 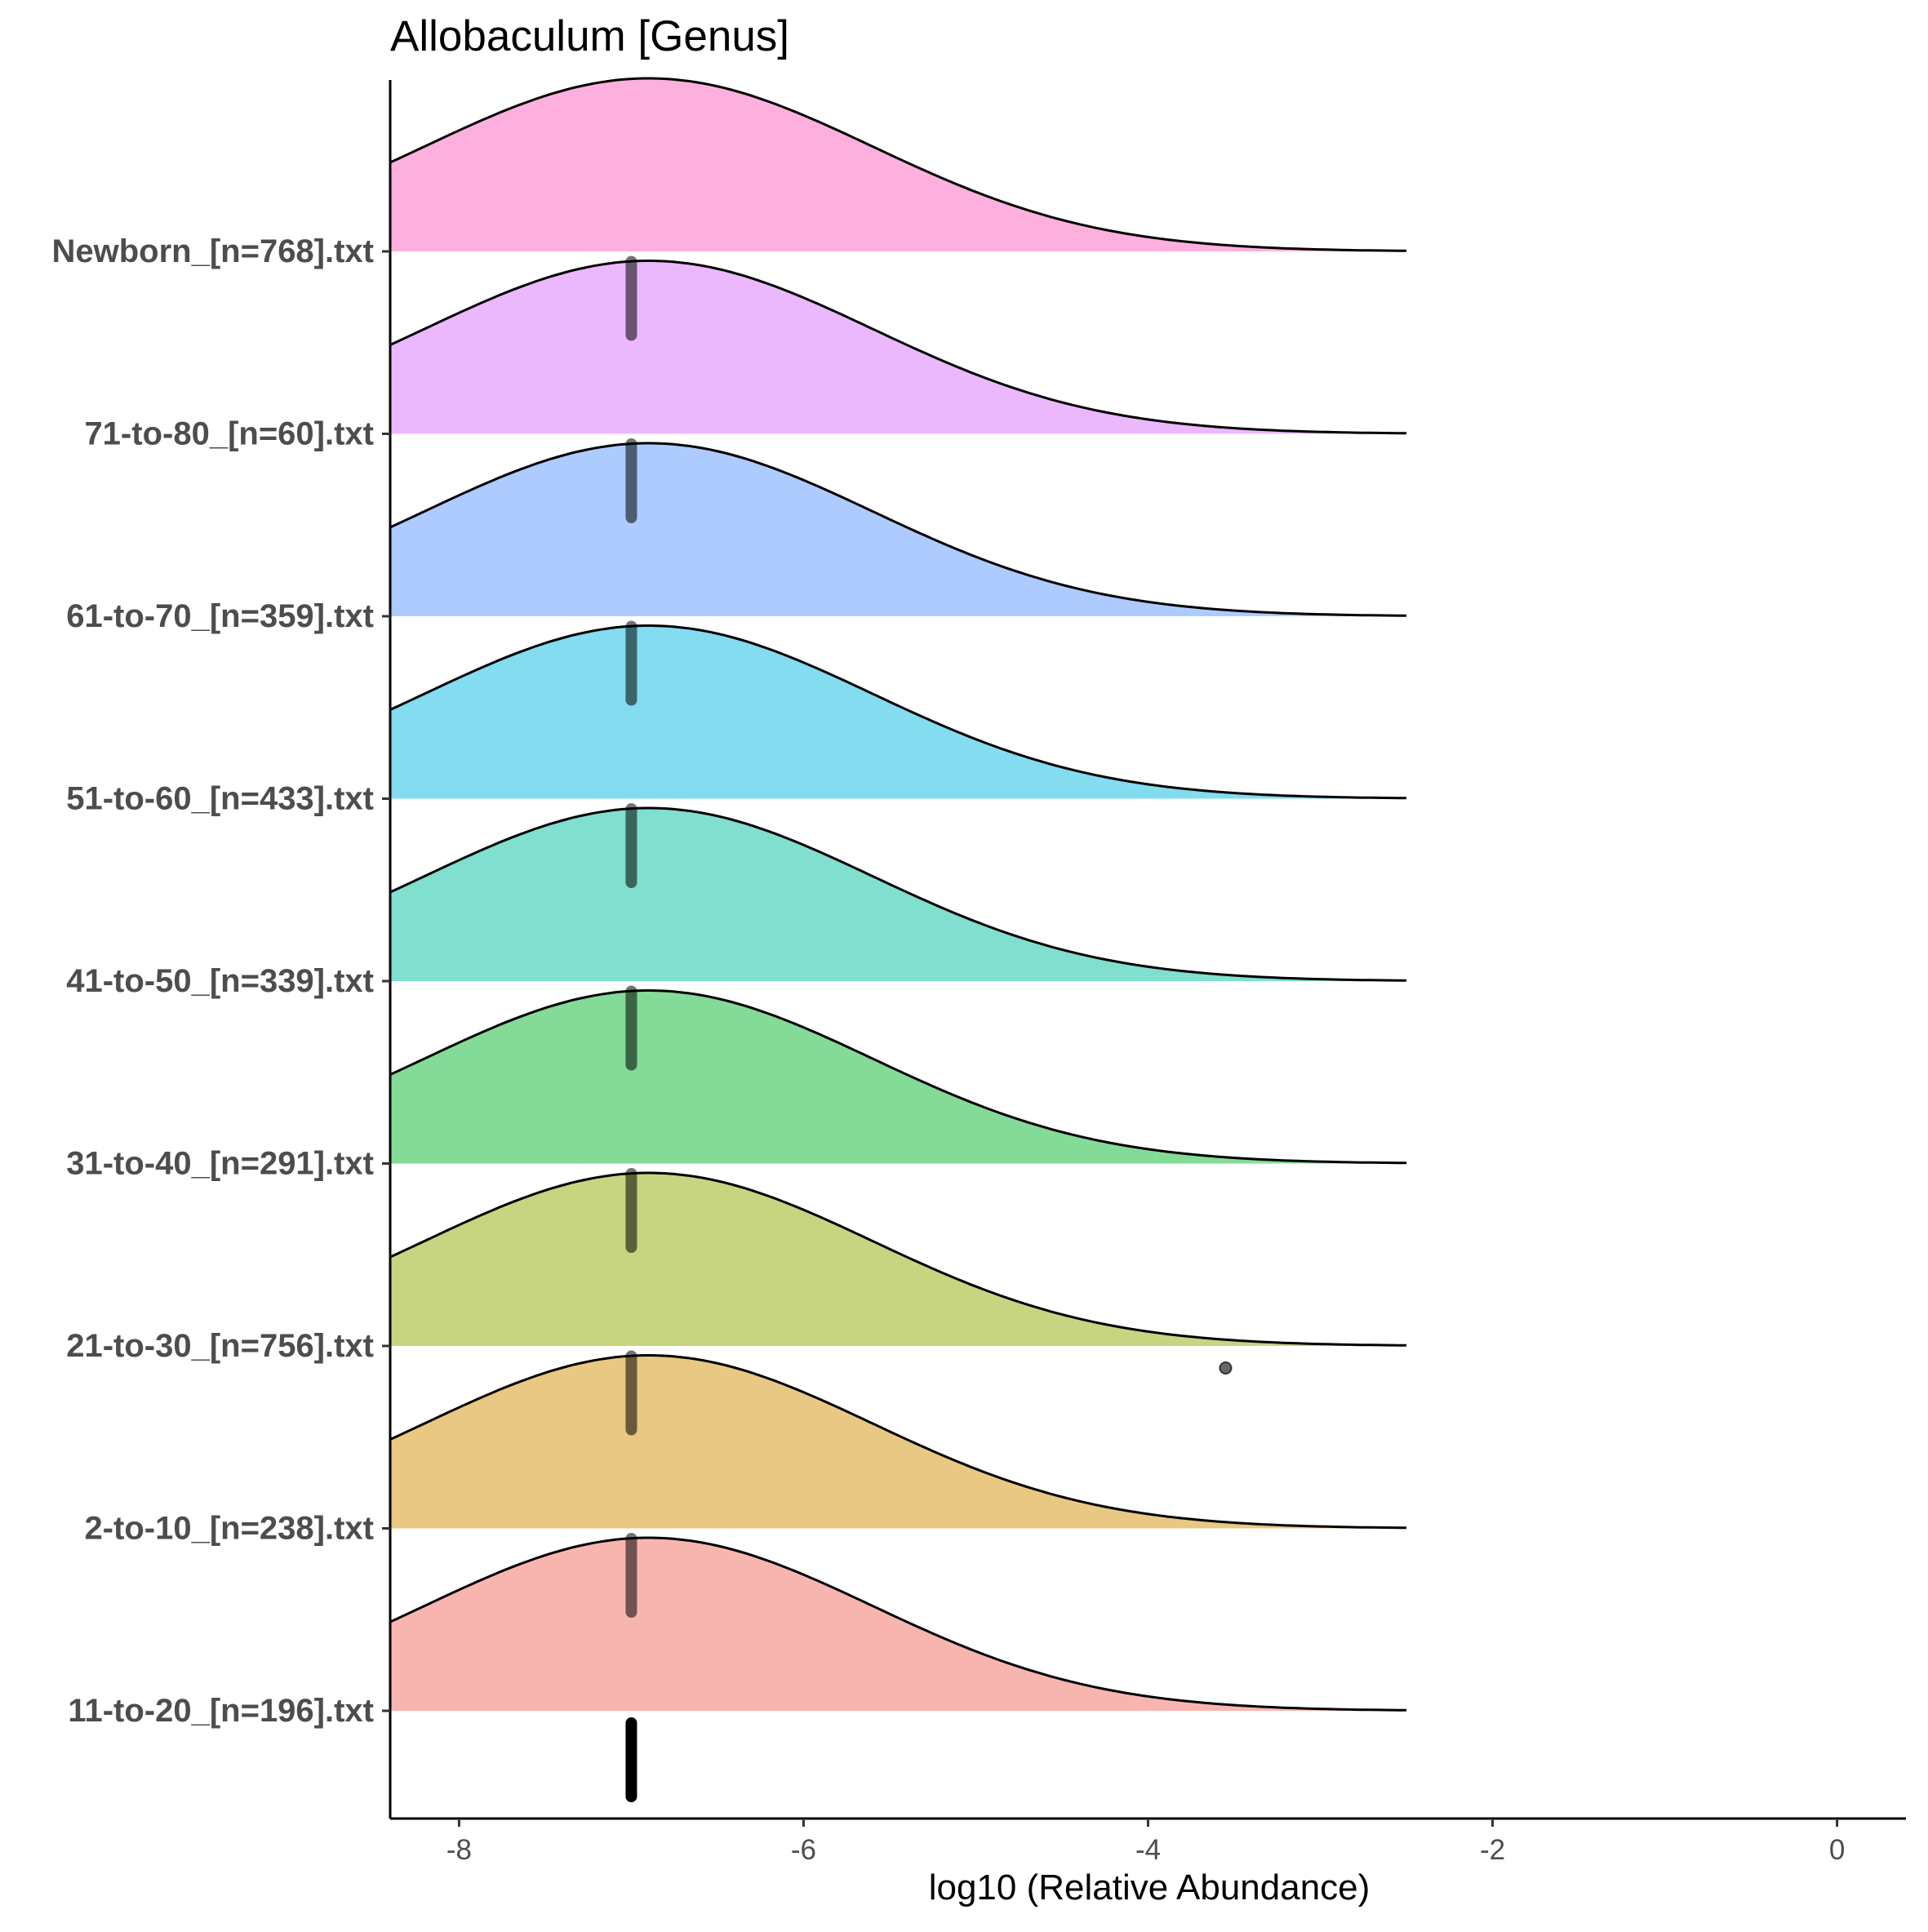 I want to click on y-tick-label-2: 21-to-30_[n=756].txt, so click(x=220, y=1346).